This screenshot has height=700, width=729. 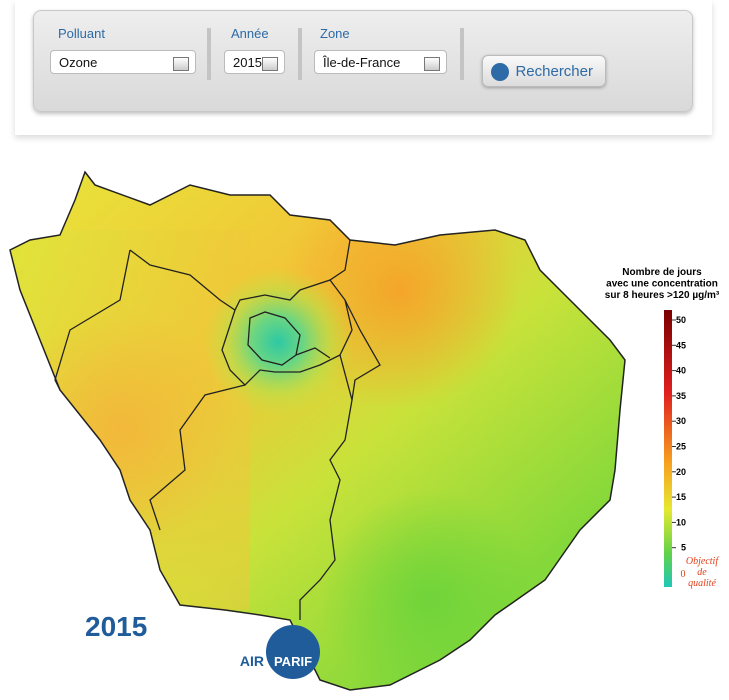 I want to click on logo-text: PARIF, so click(x=293, y=661).